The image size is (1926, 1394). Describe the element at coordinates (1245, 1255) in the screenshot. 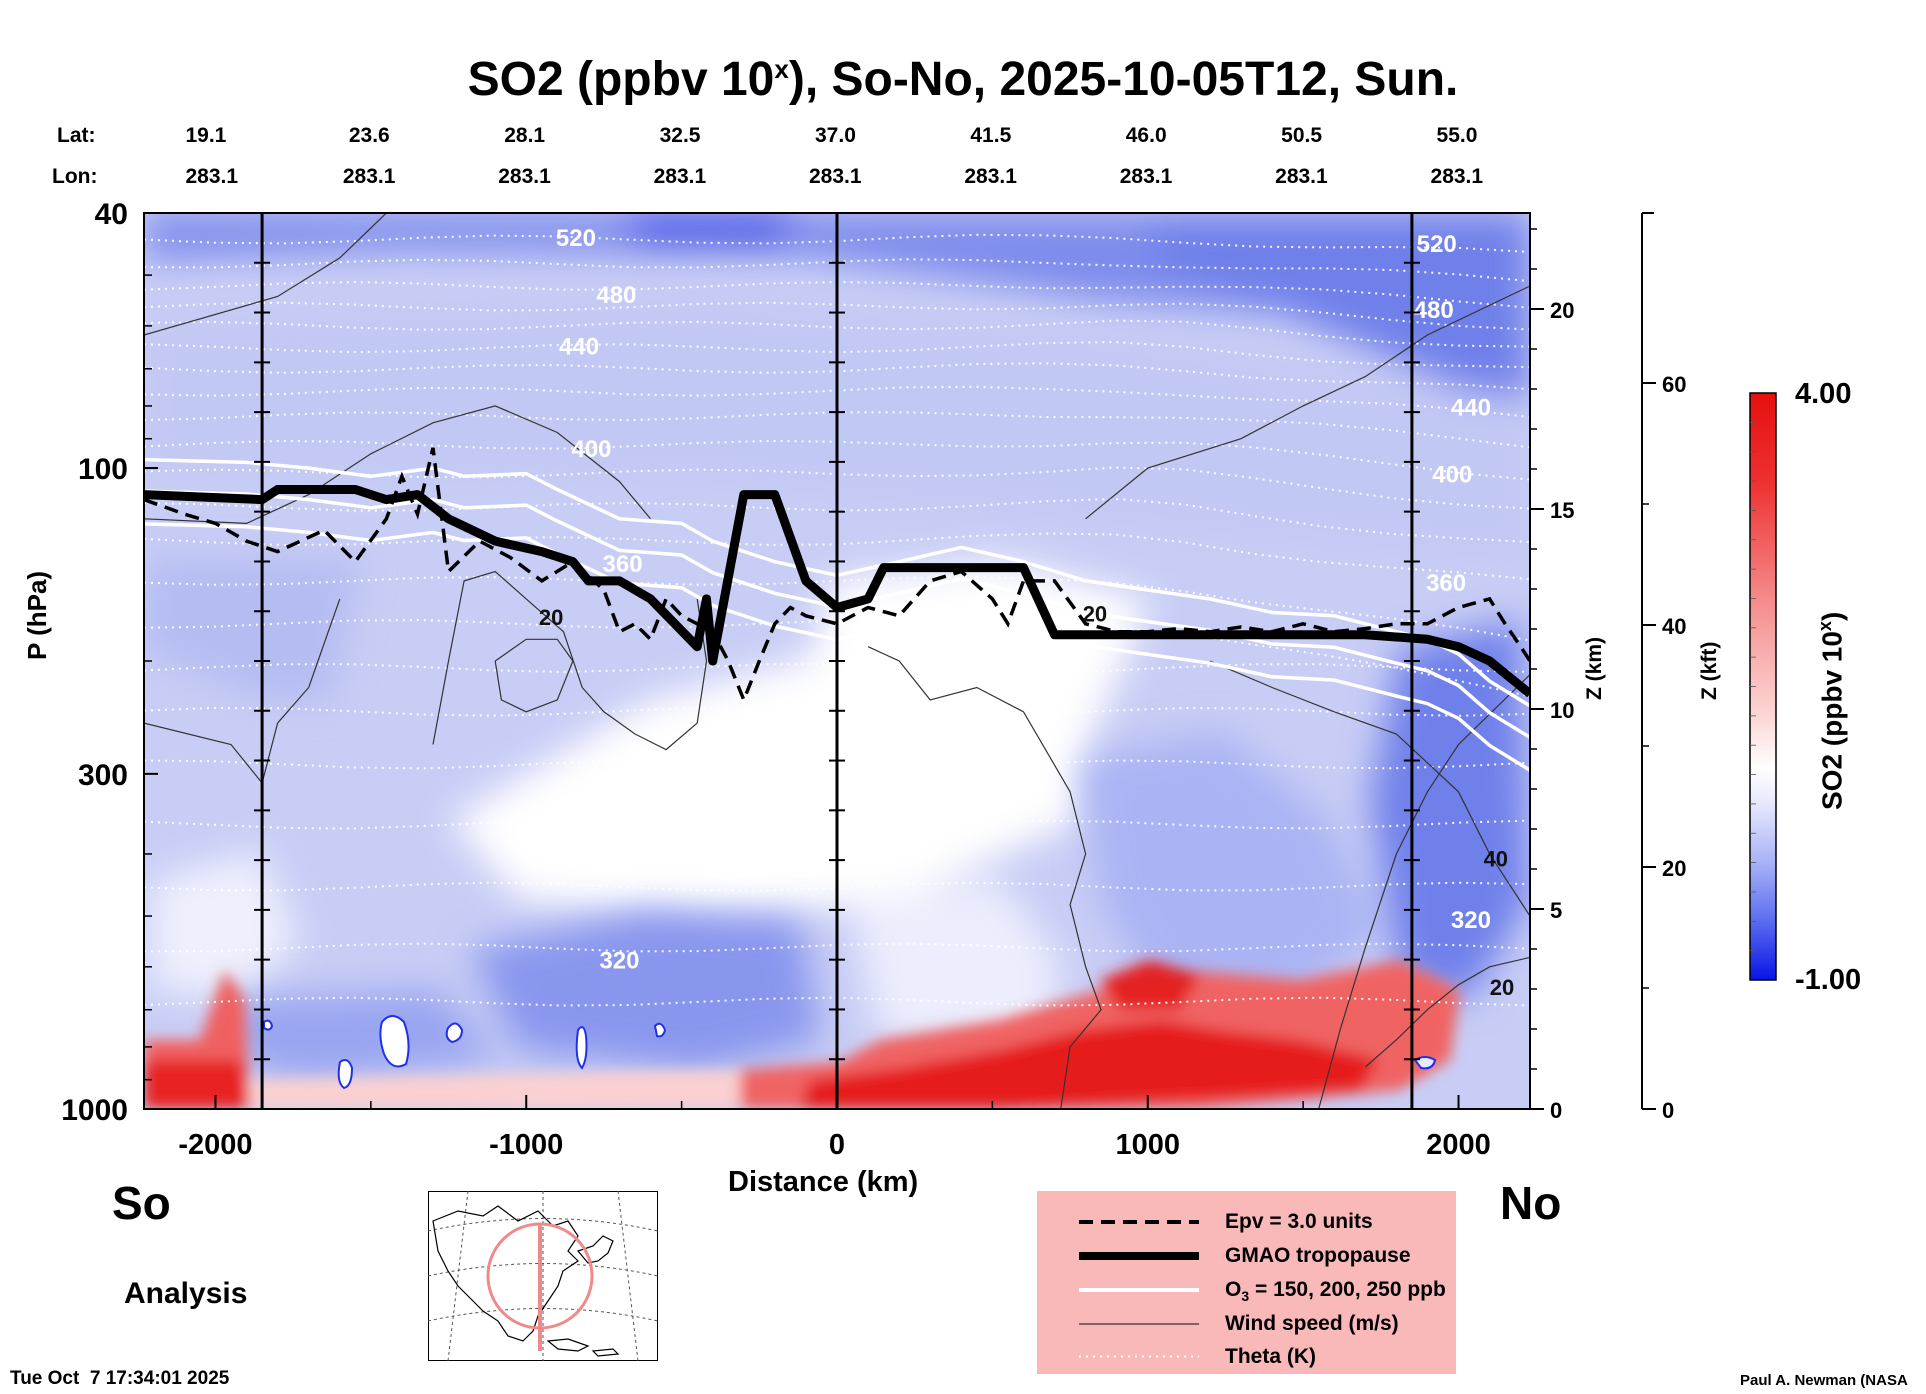

I see `legend-item-tropopause: GMAO tropopause` at that location.